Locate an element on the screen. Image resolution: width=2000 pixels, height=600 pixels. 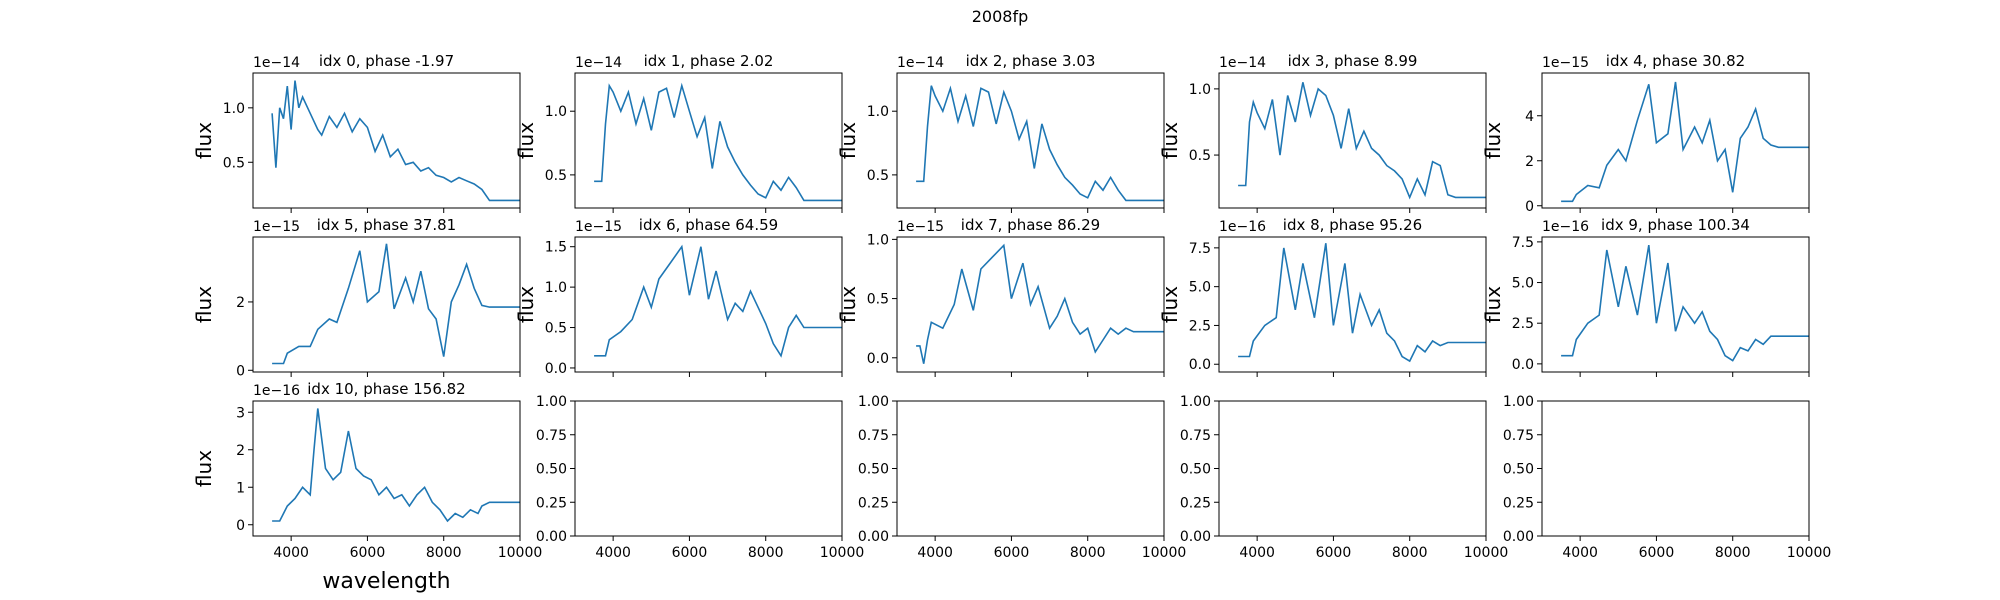
subplot-4: 0 2 4 idx 4, phase 30.82 1e−15 flux is located at coordinates (1645, 133).